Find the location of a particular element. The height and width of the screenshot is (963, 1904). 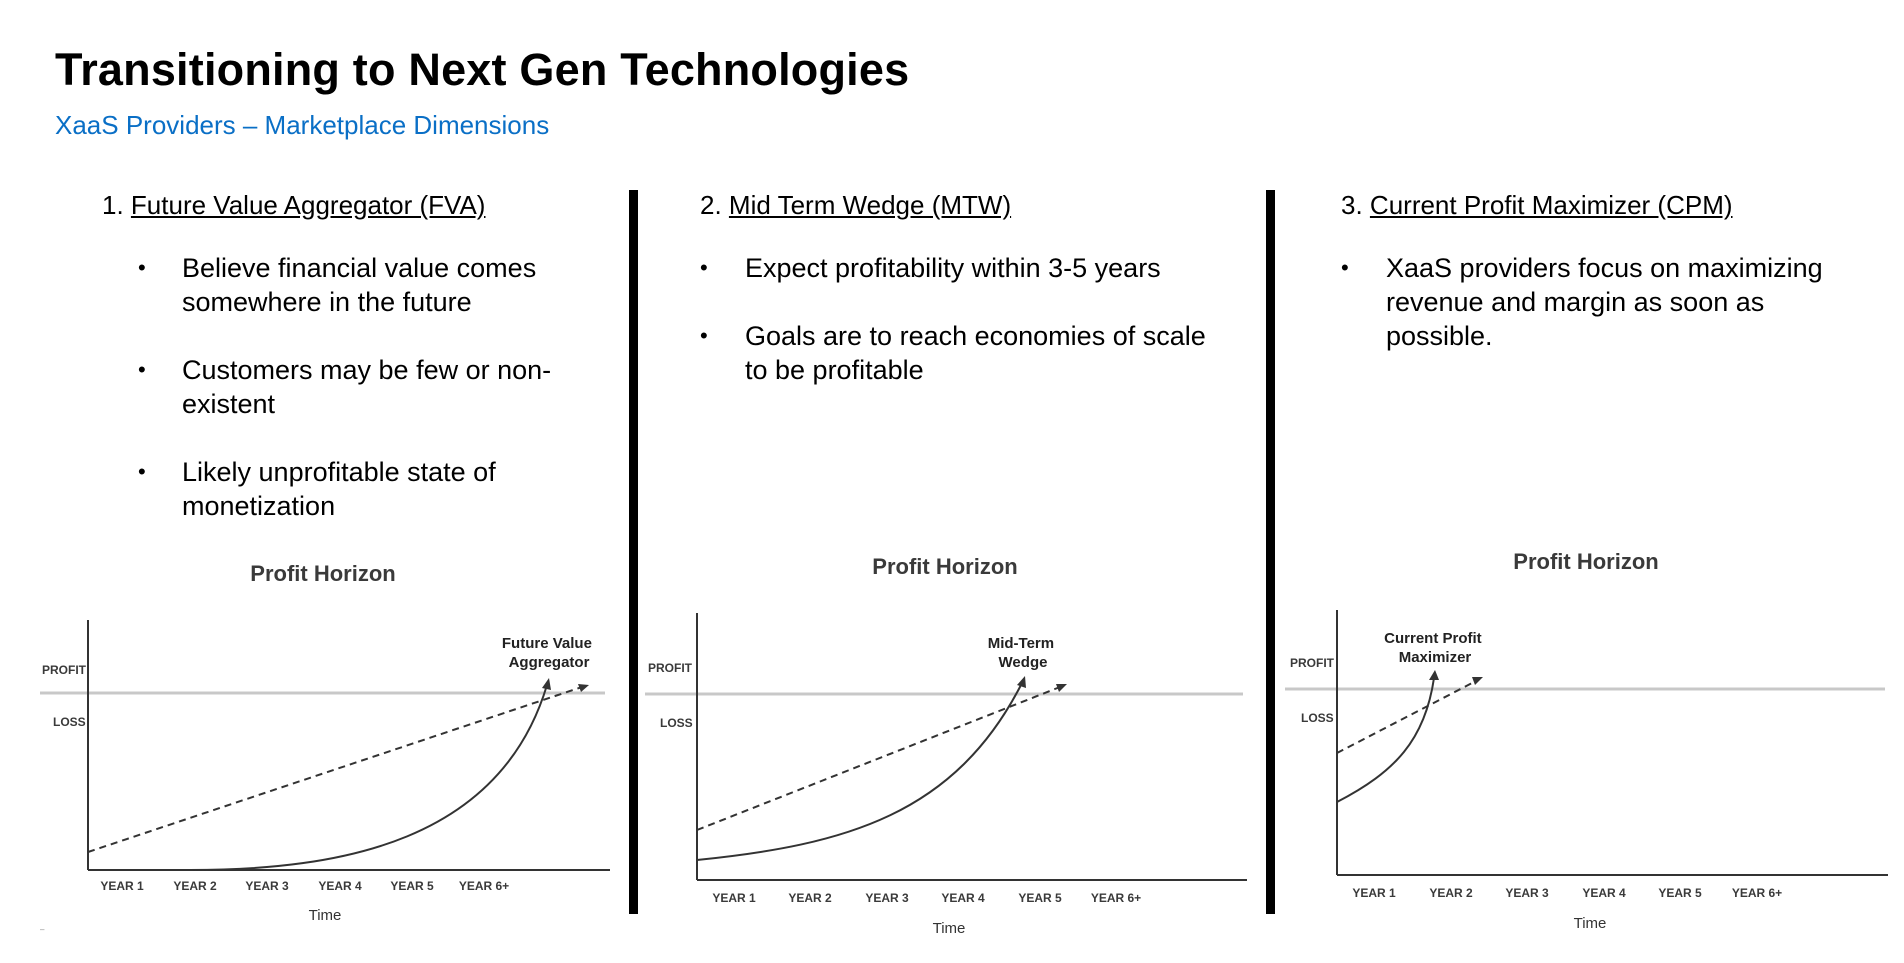

footnote-mark: – is located at coordinates (42, 929).